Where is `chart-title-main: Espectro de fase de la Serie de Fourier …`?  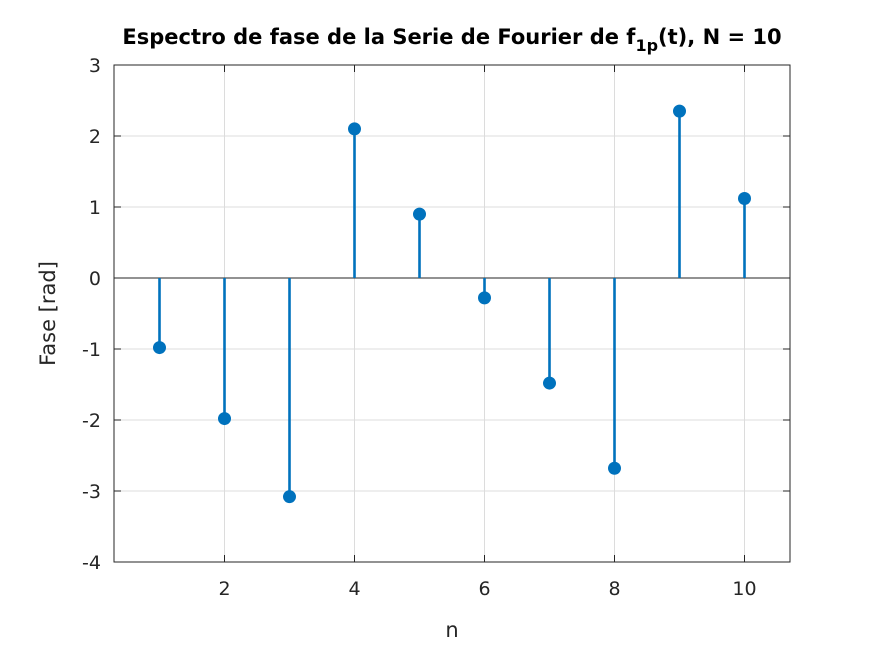
chart-title-main: Espectro de fase de la Serie de Fourier … is located at coordinates (379, 37).